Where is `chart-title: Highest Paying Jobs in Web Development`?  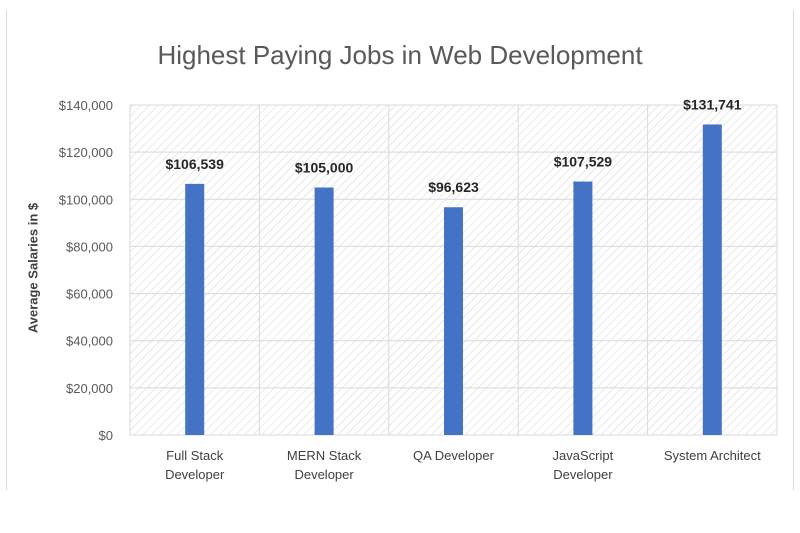 chart-title: Highest Paying Jobs in Web Development is located at coordinates (400, 55).